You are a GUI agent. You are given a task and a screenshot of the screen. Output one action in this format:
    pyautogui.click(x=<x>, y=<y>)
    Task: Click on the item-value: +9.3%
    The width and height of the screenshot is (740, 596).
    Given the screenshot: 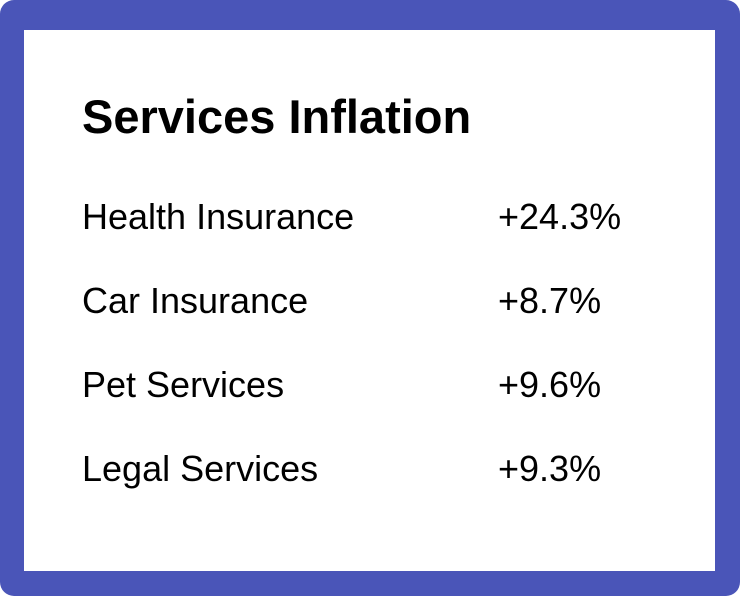 What is the action you would take?
    pyautogui.click(x=550, y=468)
    